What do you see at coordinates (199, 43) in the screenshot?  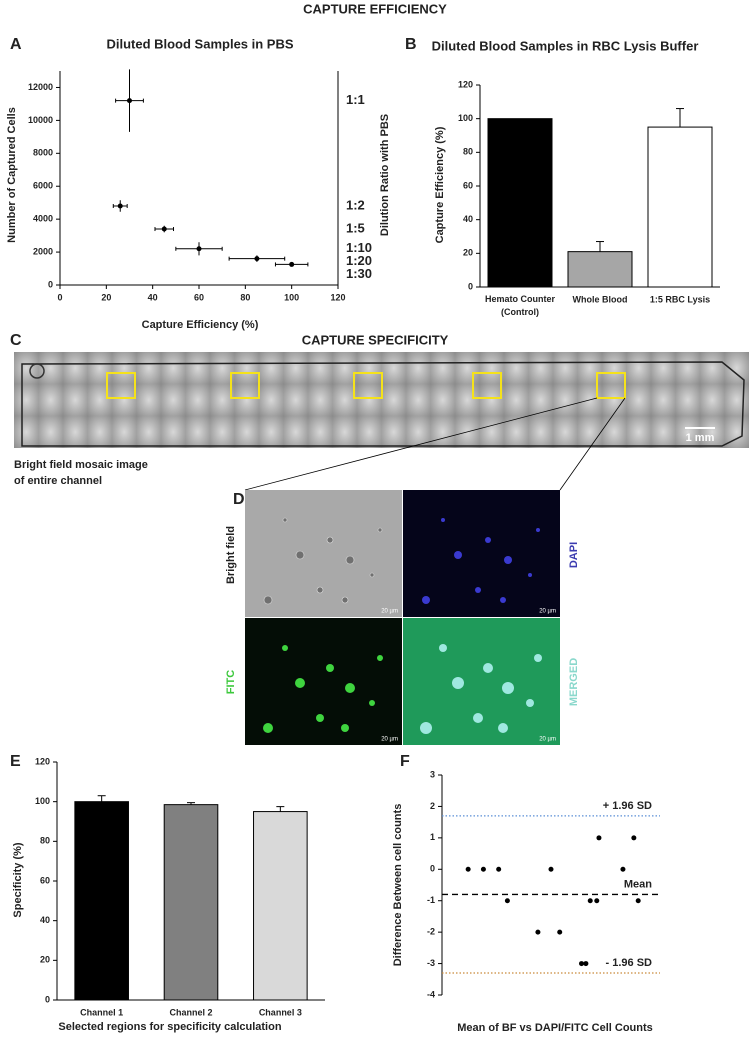 I see `chart-title: Diluted Blood Samples in PBS` at bounding box center [199, 43].